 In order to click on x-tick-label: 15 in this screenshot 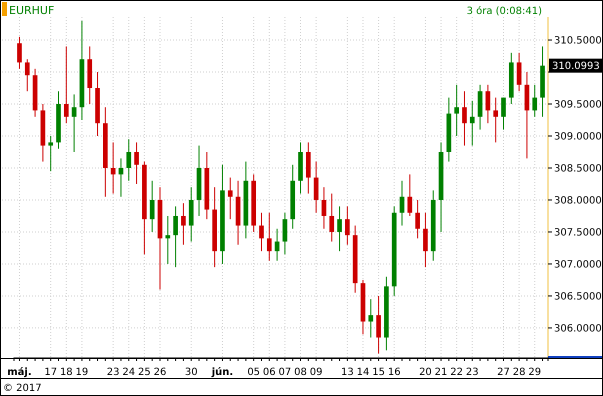, I will do `click(378, 372)`.